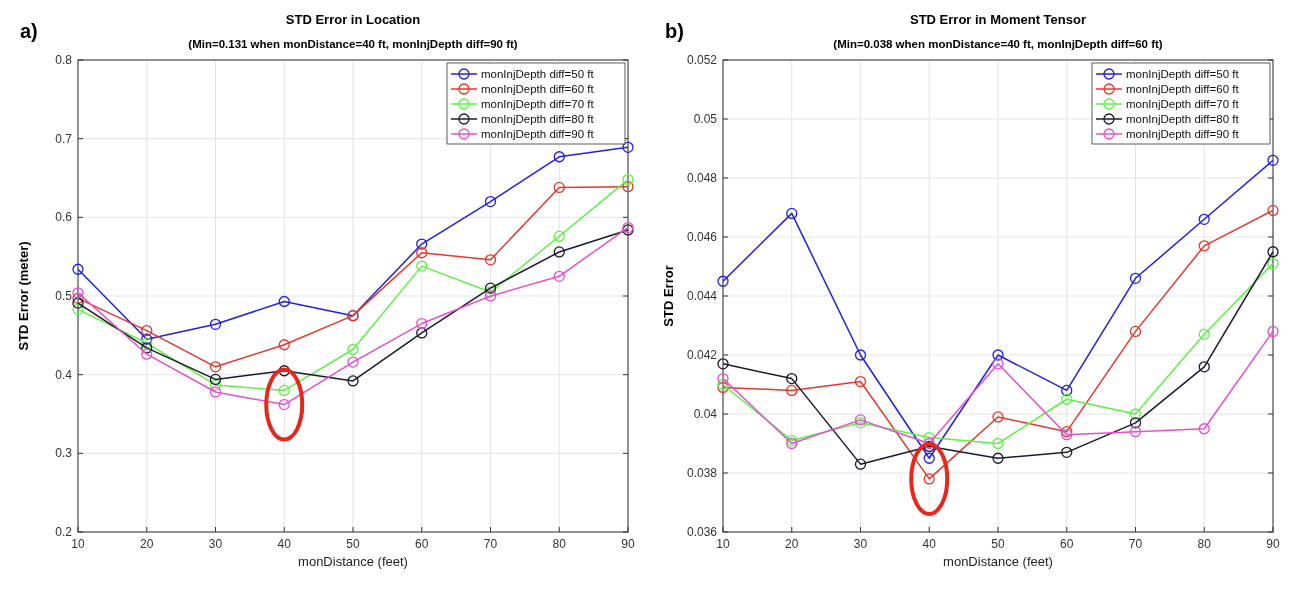  Describe the element at coordinates (702, 532) in the screenshot. I see `y-tick-label: 0.036` at that location.